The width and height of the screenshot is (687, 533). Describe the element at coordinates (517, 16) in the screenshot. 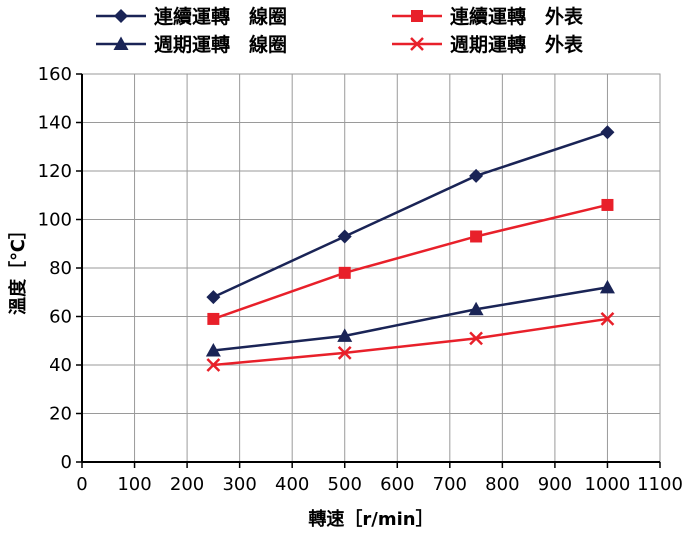

I see `legend-label: 連續運轉 外表` at that location.